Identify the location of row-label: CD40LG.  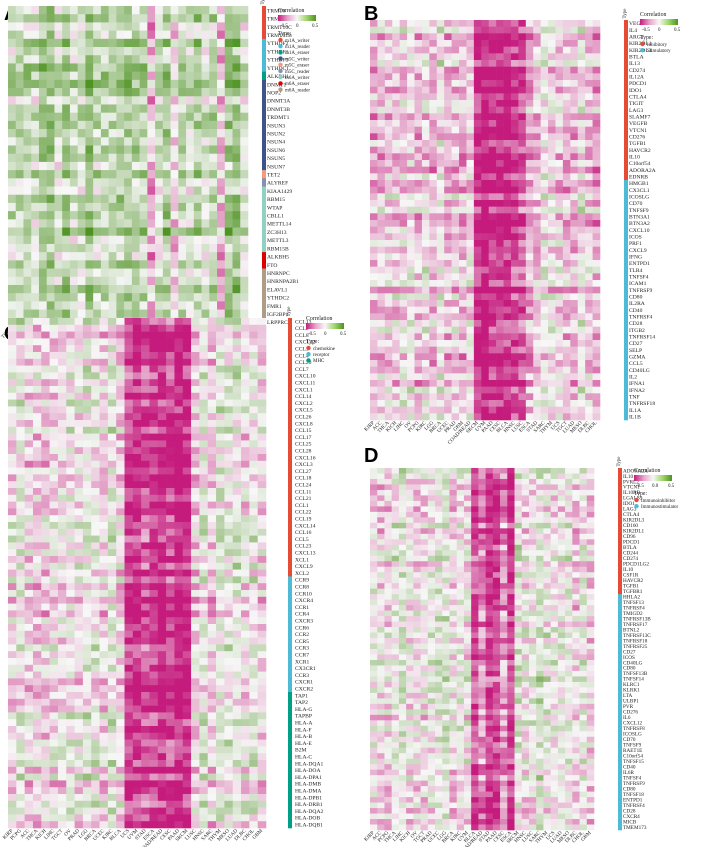
(639, 371).